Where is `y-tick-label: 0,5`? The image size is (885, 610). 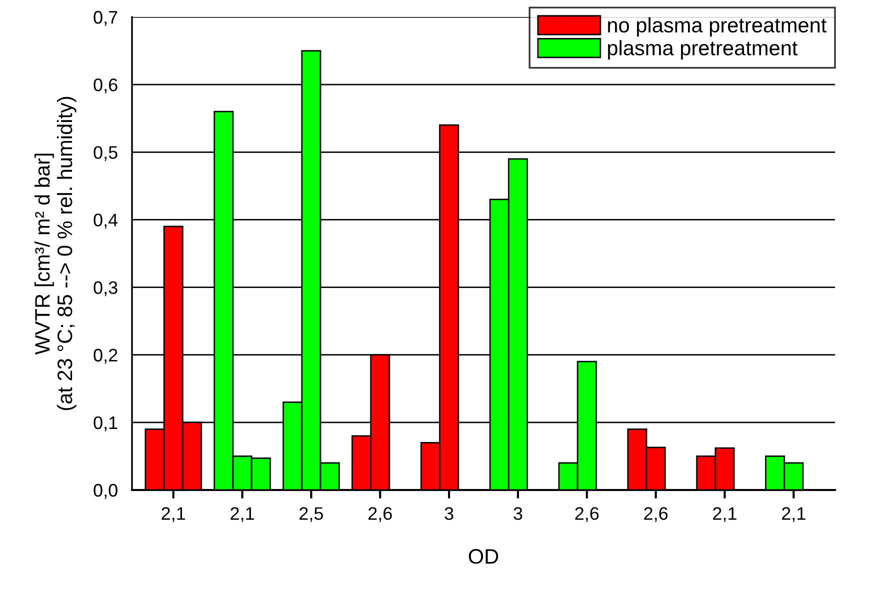
y-tick-label: 0,5 is located at coordinates (106, 153).